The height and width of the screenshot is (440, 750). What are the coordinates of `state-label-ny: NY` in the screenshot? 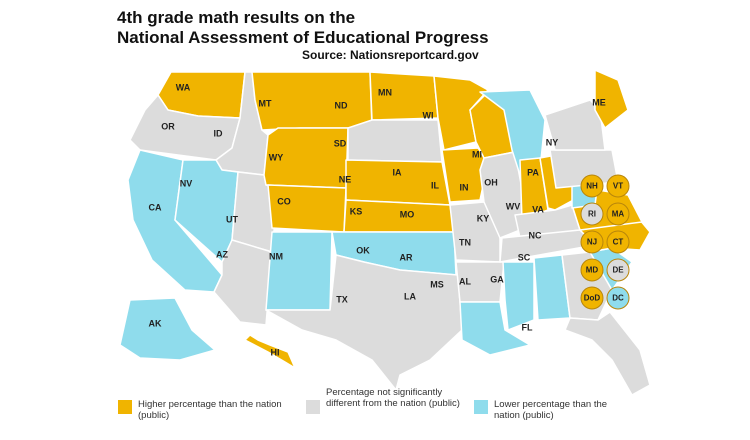 It's located at (552, 142).